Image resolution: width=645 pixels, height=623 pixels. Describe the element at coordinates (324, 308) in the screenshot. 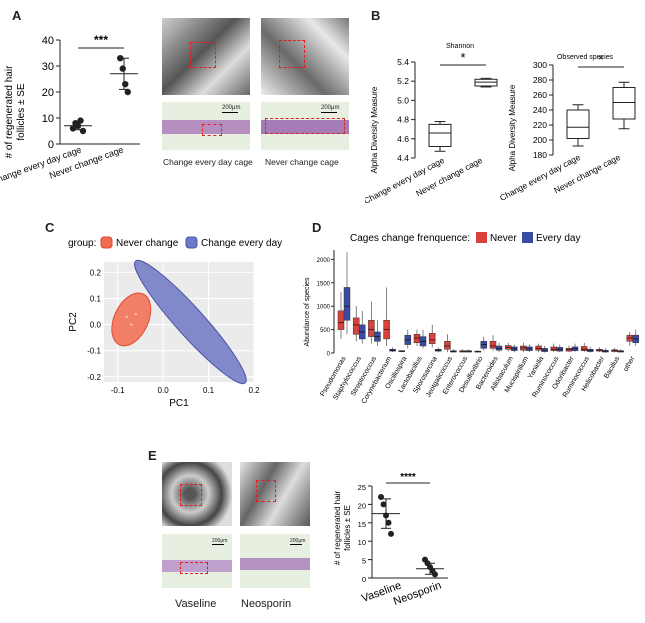

I see `y-tick-label: 1000` at that location.